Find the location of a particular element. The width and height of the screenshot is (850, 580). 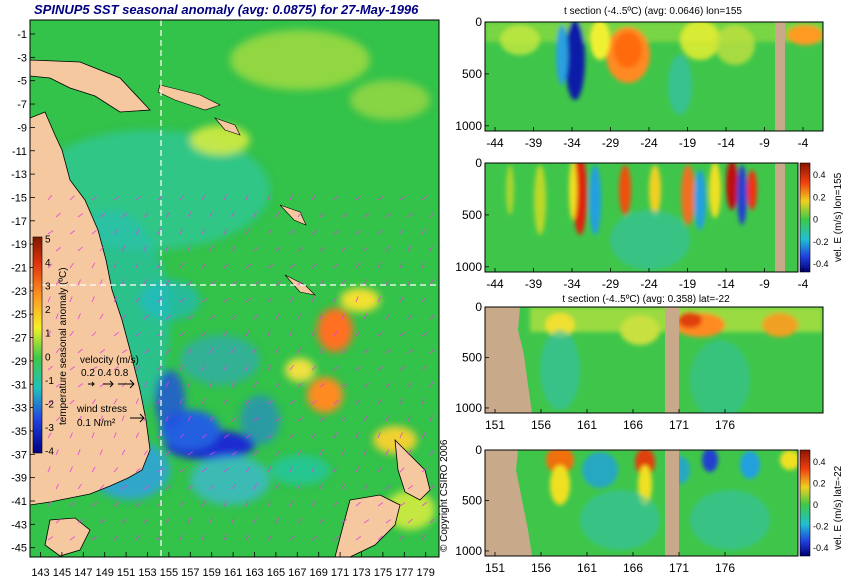

map-colorbar-tick-label: 0 is located at coordinates (48, 357).